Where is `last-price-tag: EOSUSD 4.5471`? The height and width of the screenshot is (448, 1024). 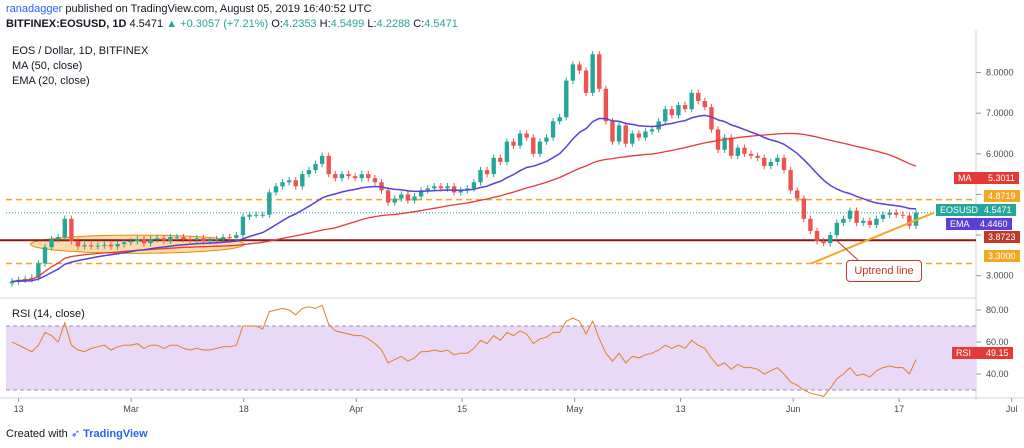 last-price-tag: EOSUSD 4.5471 is located at coordinates (976, 210).